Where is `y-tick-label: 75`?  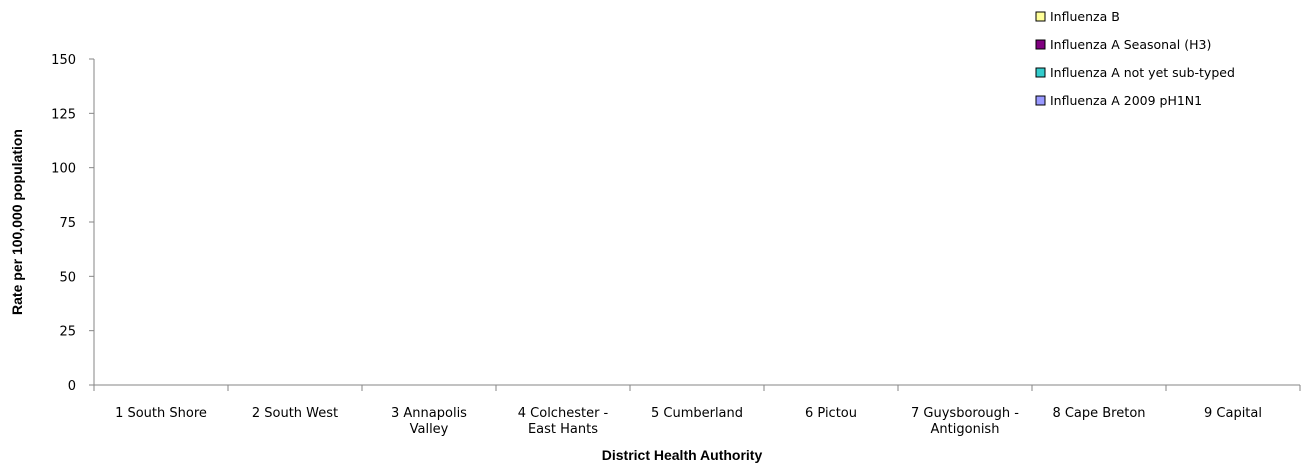
y-tick-label: 75 is located at coordinates (67, 223).